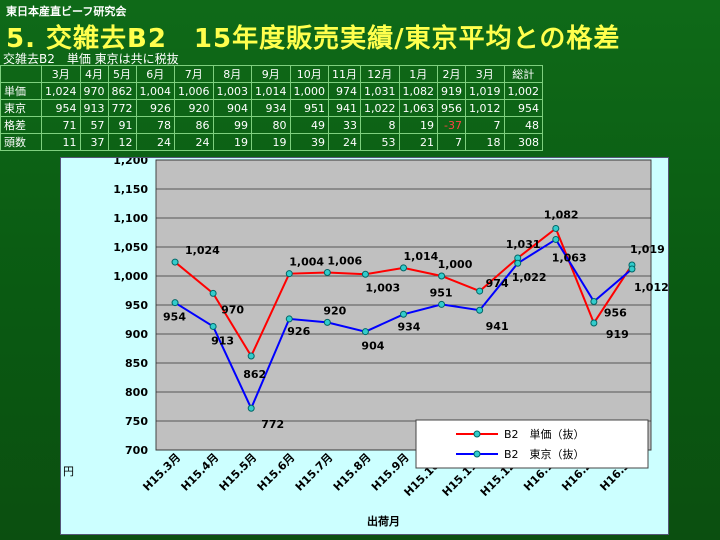 Image resolution: width=720 pixels, height=540 pixels. What do you see at coordinates (271, 142) in the screenshot?
I see `table-row-head-count: 頭数 11 37 12 24 24 19 19 39 24 53 21 7 18 308` at bounding box center [271, 142].